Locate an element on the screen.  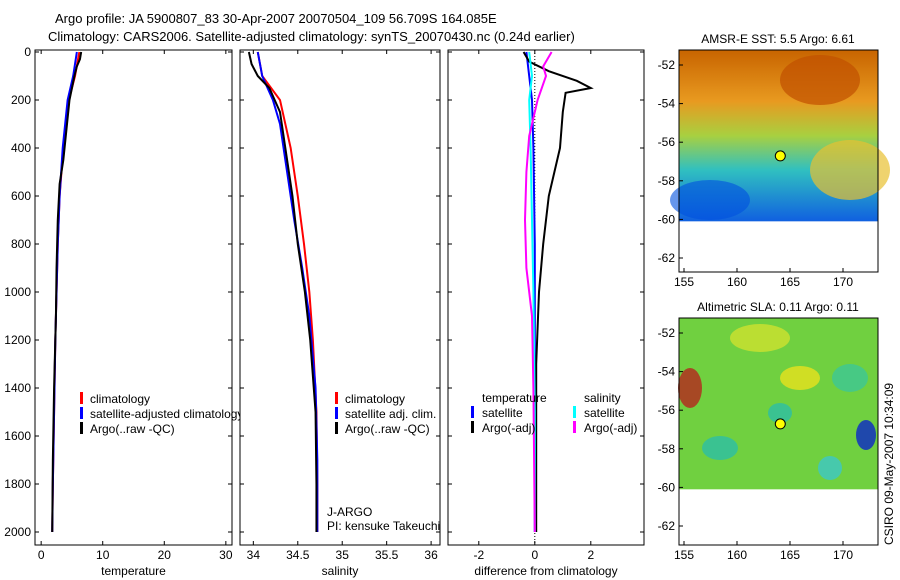
x-axis-label: temperature is located at coordinates (133, 571).